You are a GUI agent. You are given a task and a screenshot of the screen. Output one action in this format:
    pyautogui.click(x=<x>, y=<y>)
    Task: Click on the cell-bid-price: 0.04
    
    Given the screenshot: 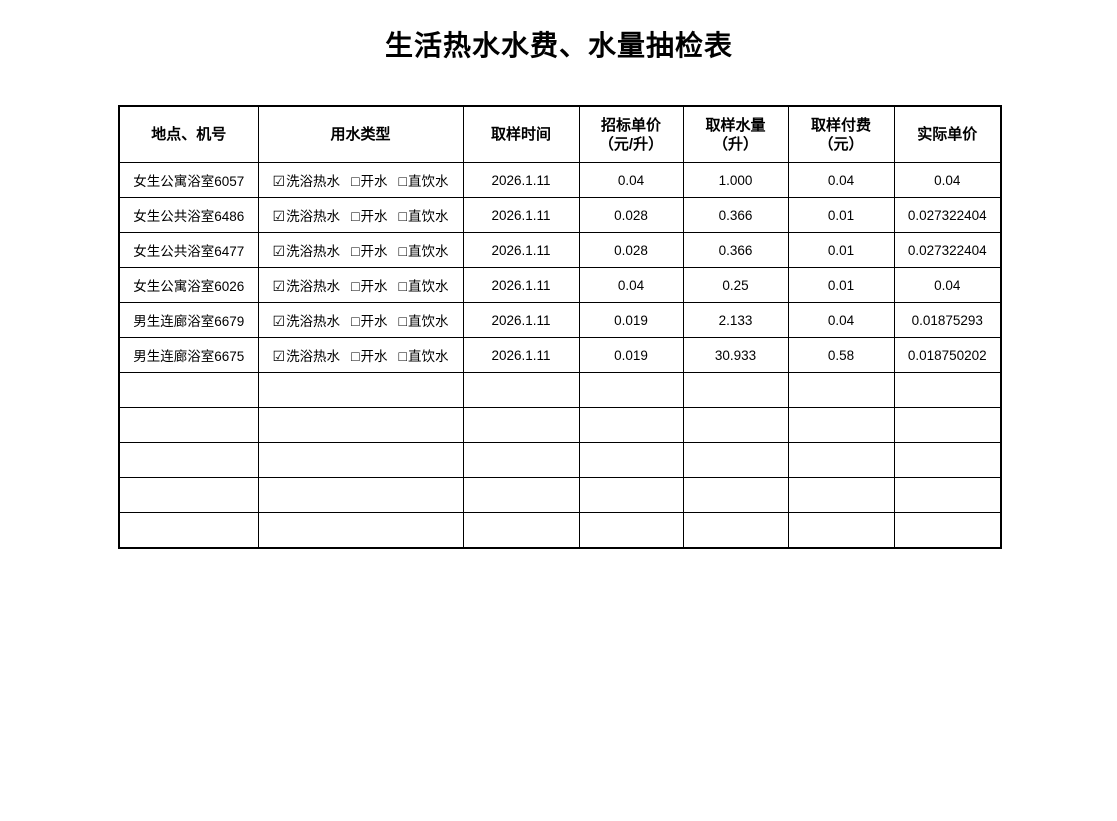 What is the action you would take?
    pyautogui.click(x=631, y=180)
    